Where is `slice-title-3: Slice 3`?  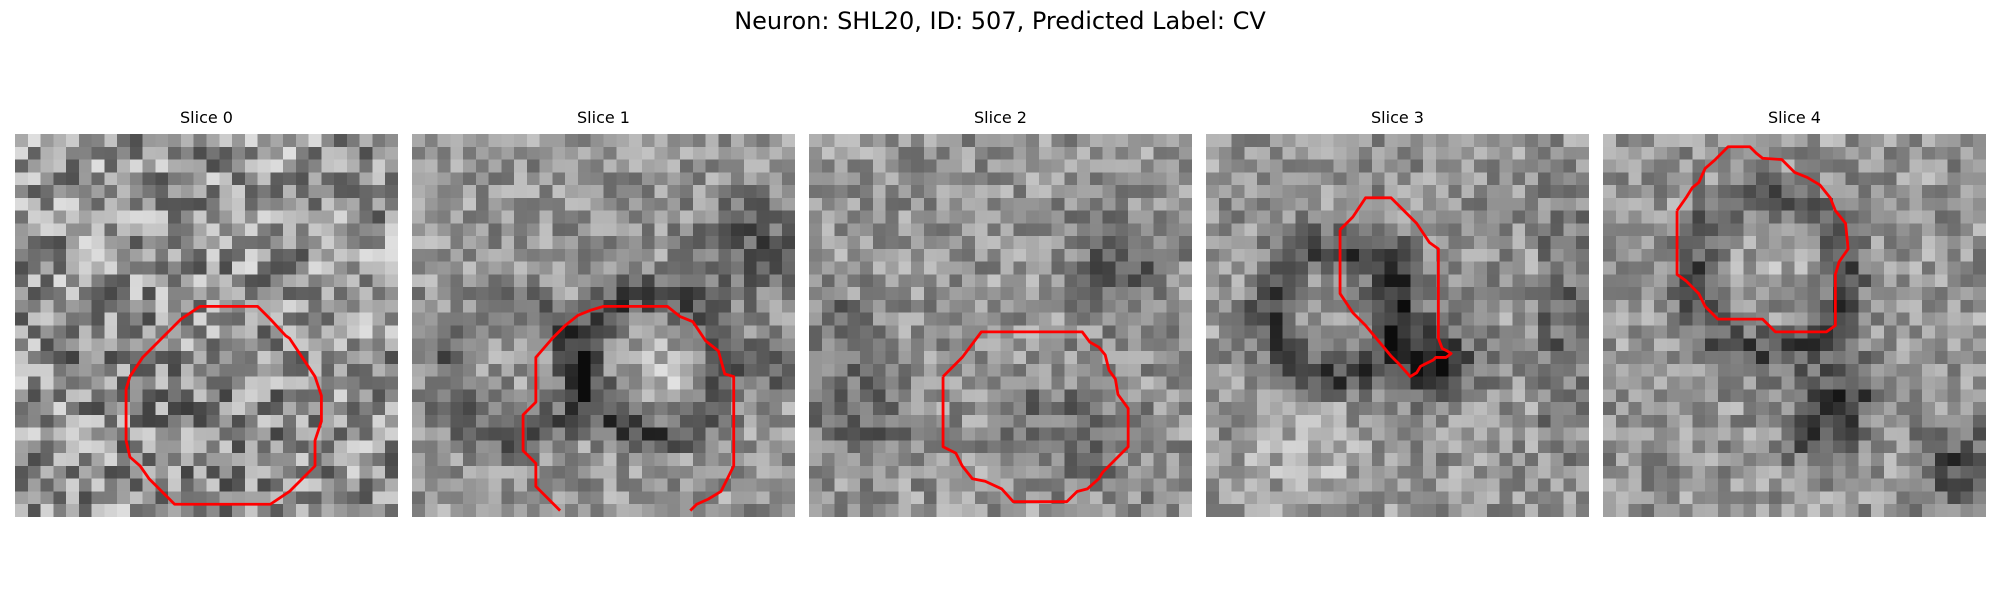 slice-title-3: Slice 3 is located at coordinates (1397, 118).